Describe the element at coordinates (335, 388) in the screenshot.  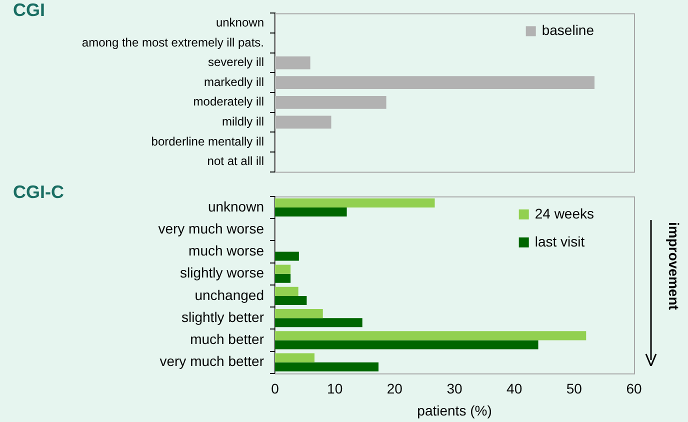
I see `x-tick-label: 10` at that location.